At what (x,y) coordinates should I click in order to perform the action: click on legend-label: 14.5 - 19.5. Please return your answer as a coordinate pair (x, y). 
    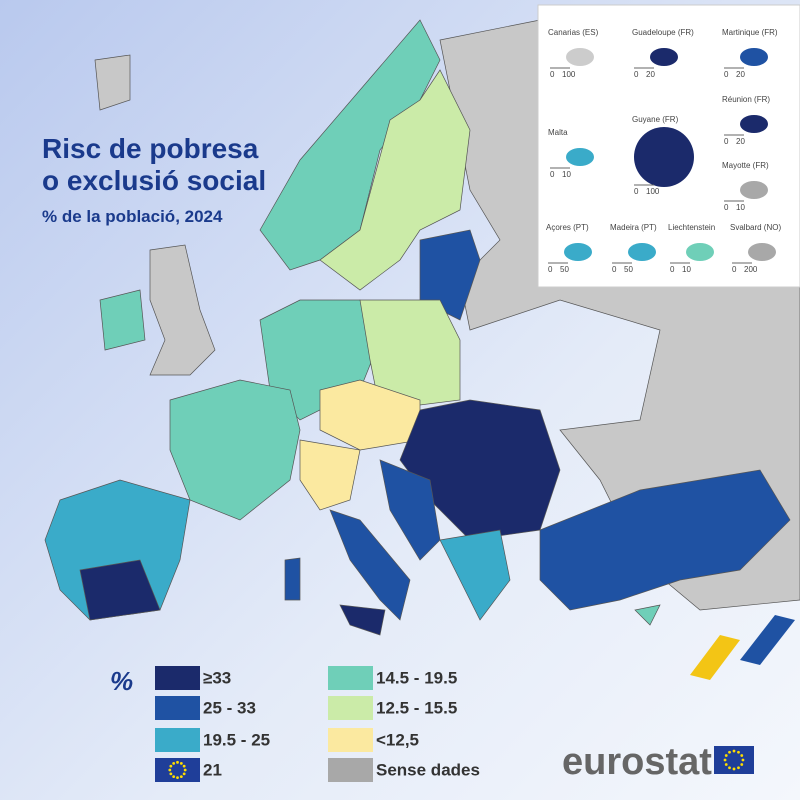
    Looking at the image, I should click on (416, 677).